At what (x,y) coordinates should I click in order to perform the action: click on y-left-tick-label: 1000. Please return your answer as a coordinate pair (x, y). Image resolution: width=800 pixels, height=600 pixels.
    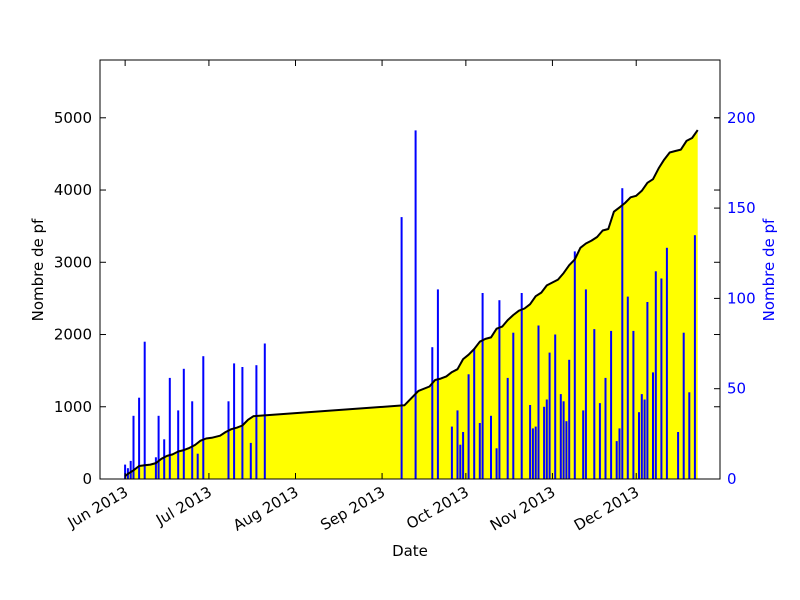
    Looking at the image, I should click on (73, 407).